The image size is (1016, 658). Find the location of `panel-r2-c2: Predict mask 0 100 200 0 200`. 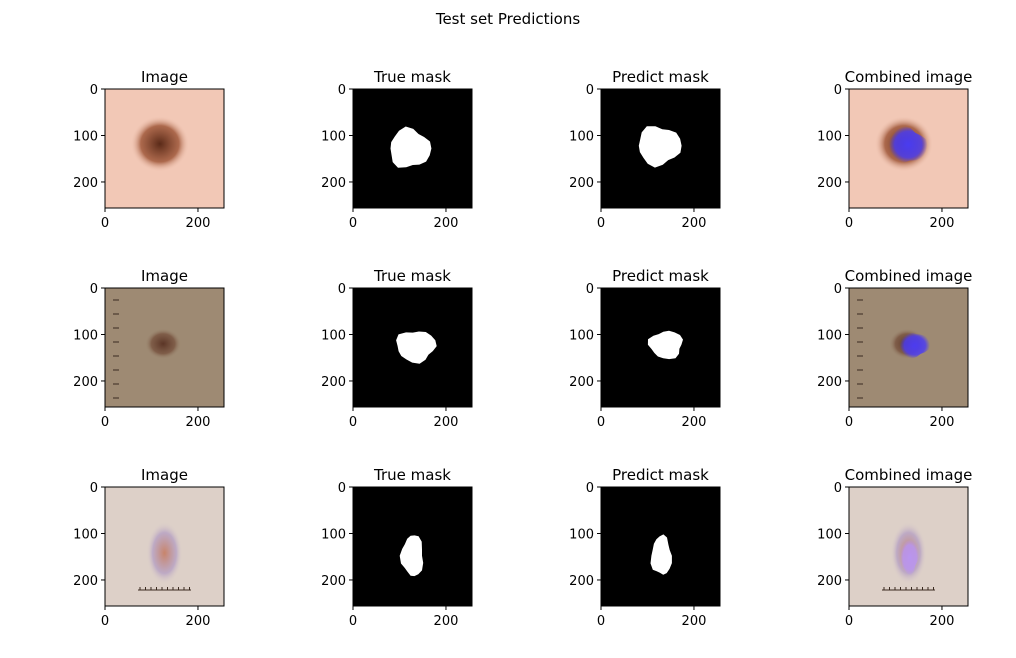

panel-r2-c2: Predict mask 0 100 200 0 200 is located at coordinates (645, 547).